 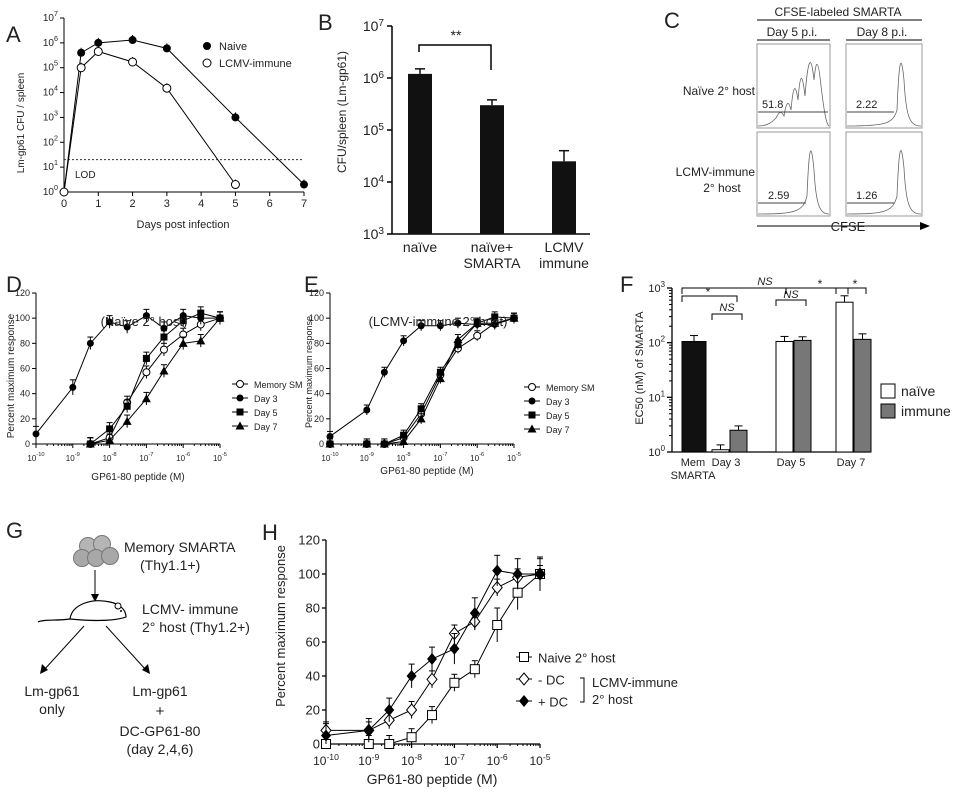 I want to click on panel-d-legend: Memory SM Day 3 Day 5 Day 7, so click(x=267, y=406).